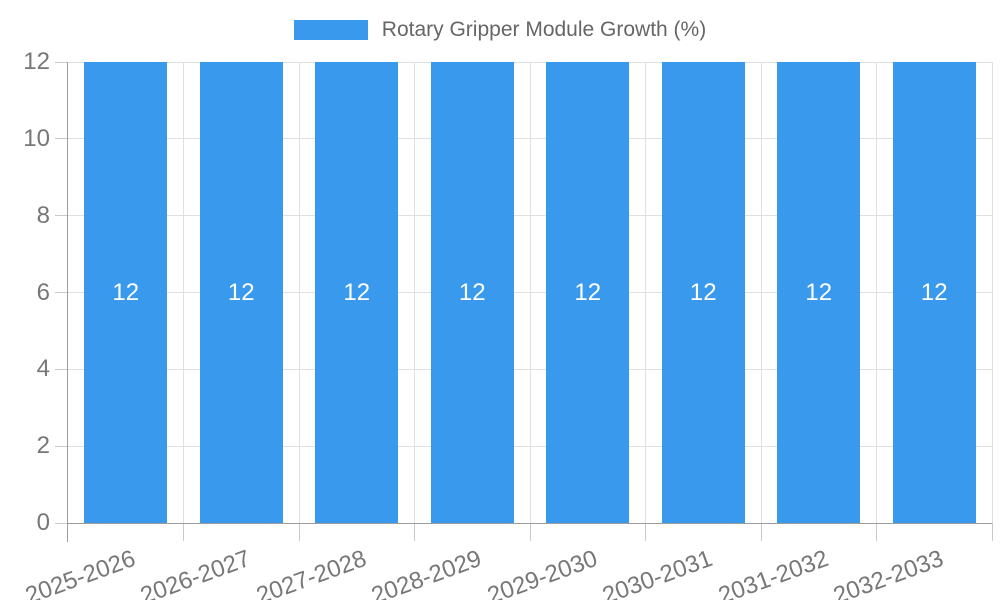  What do you see at coordinates (544, 29) in the screenshot?
I see `legend-label: Rotary Gripper Module Growth (%)` at bounding box center [544, 29].